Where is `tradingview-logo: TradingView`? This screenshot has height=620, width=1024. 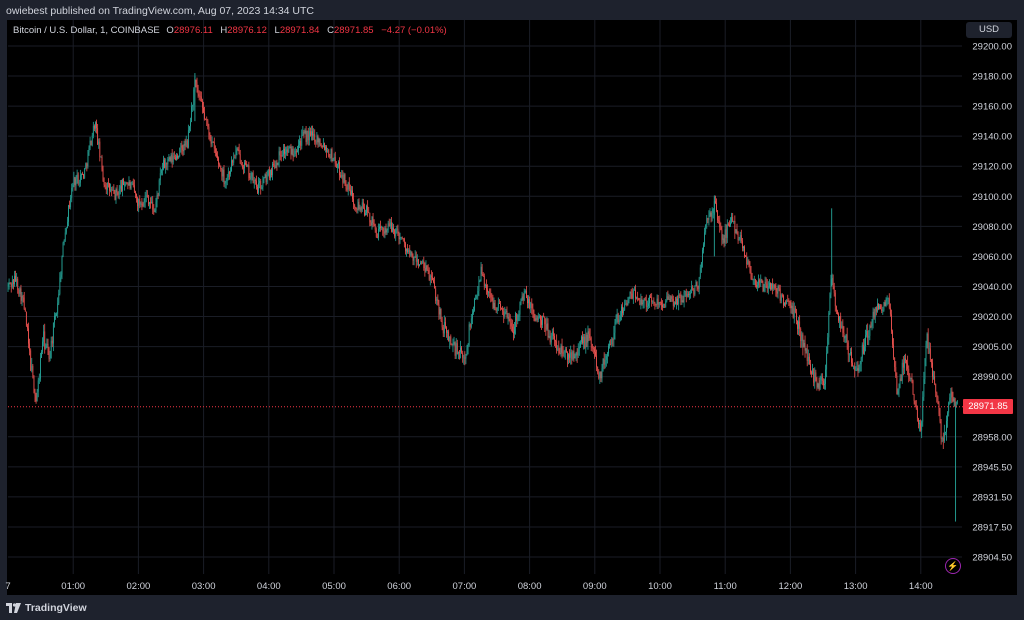 tradingview-logo: TradingView is located at coordinates (46, 608).